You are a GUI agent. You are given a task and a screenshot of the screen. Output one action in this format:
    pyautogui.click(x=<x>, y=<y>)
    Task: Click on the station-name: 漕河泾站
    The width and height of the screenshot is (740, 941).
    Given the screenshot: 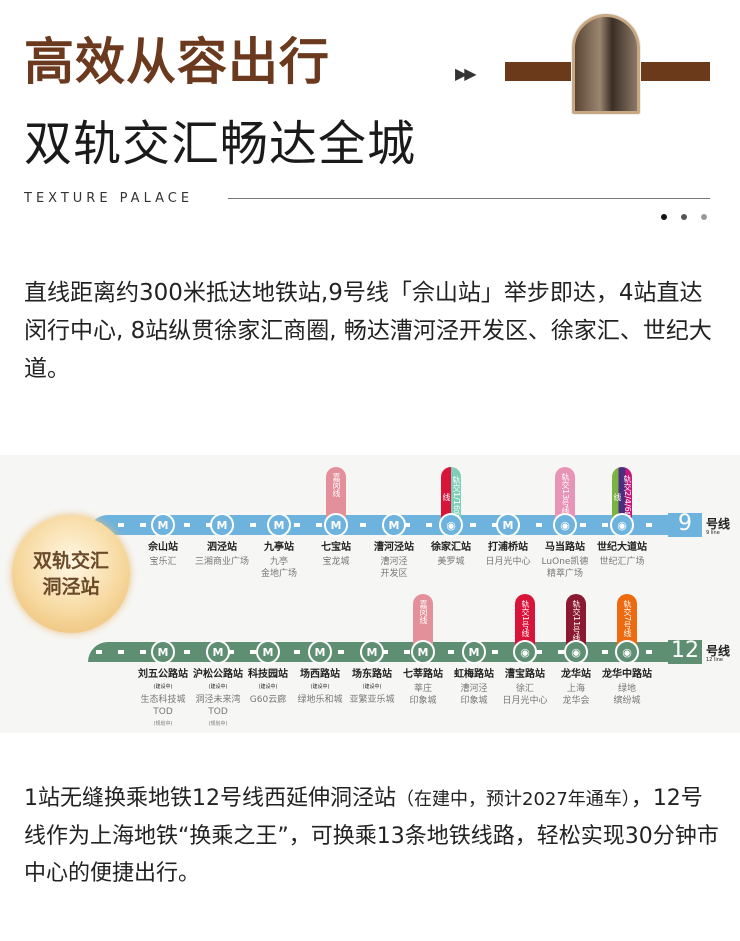 What is the action you would take?
    pyautogui.click(x=394, y=547)
    